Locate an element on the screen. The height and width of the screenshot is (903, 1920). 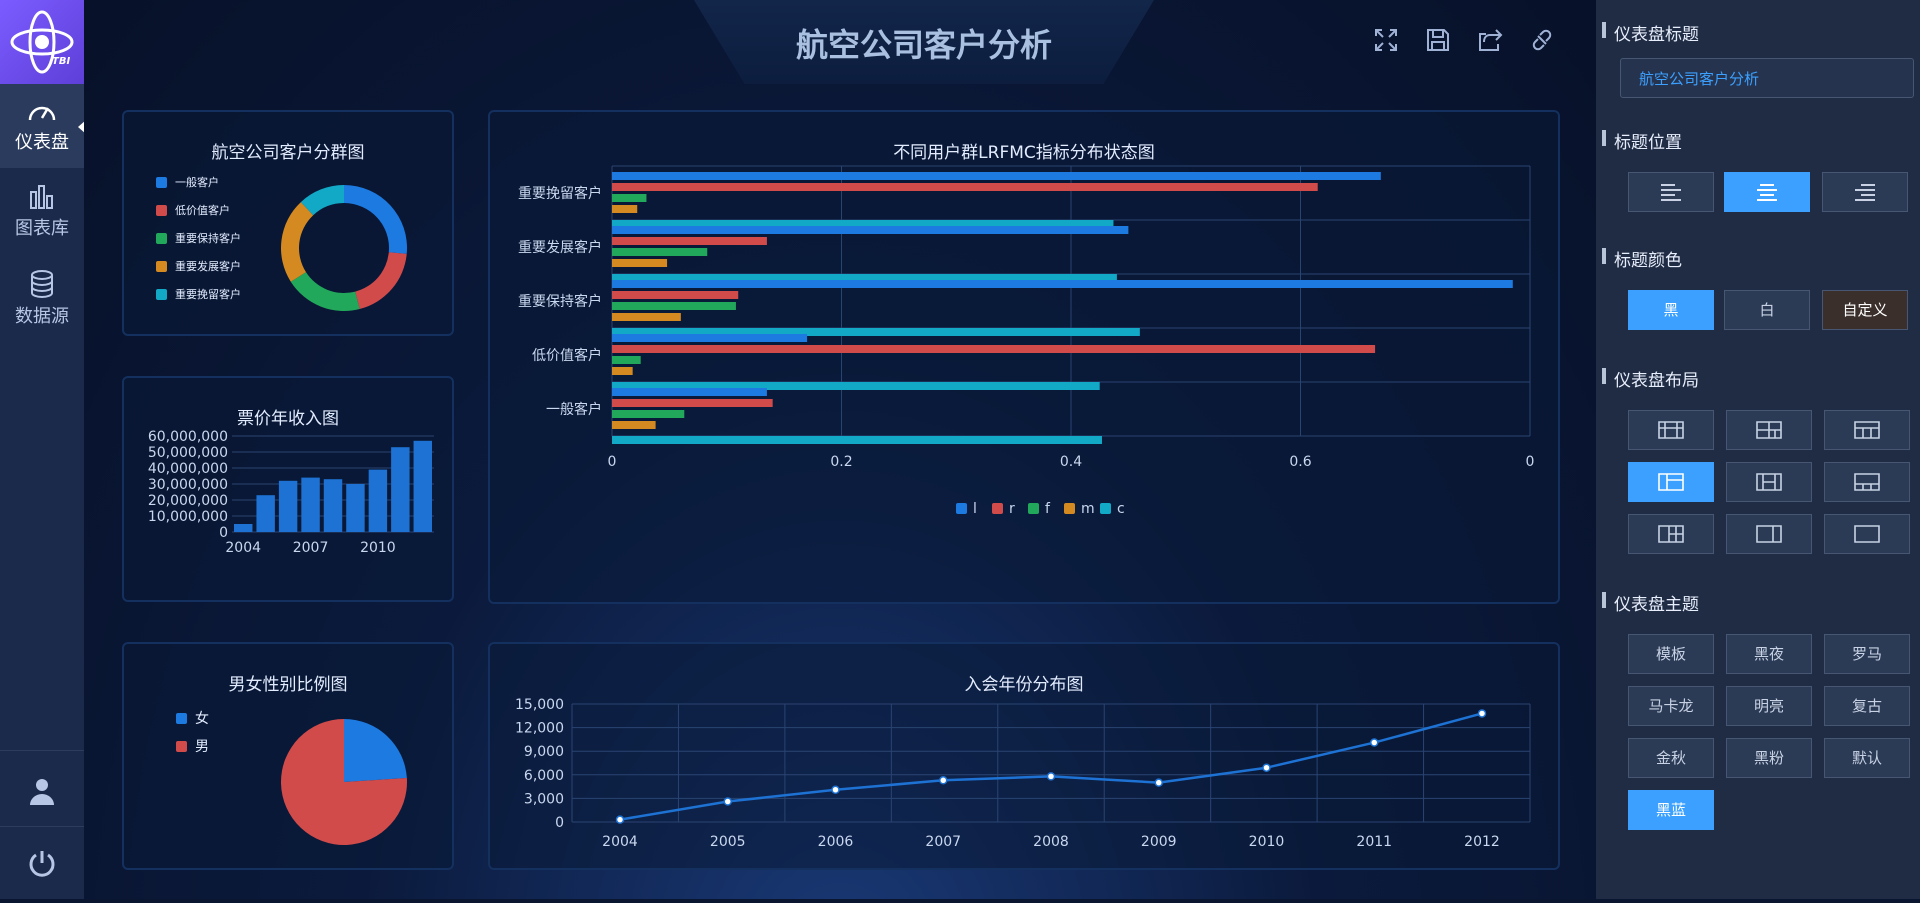
dashboard-title-input is located at coordinates (1767, 78).